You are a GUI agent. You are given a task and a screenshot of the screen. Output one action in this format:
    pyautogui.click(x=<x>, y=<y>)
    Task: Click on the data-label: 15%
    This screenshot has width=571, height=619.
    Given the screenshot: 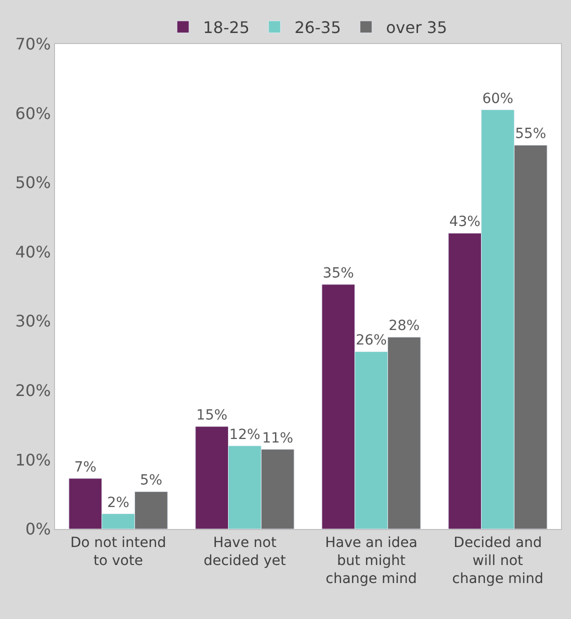 What is the action you would take?
    pyautogui.click(x=212, y=415)
    